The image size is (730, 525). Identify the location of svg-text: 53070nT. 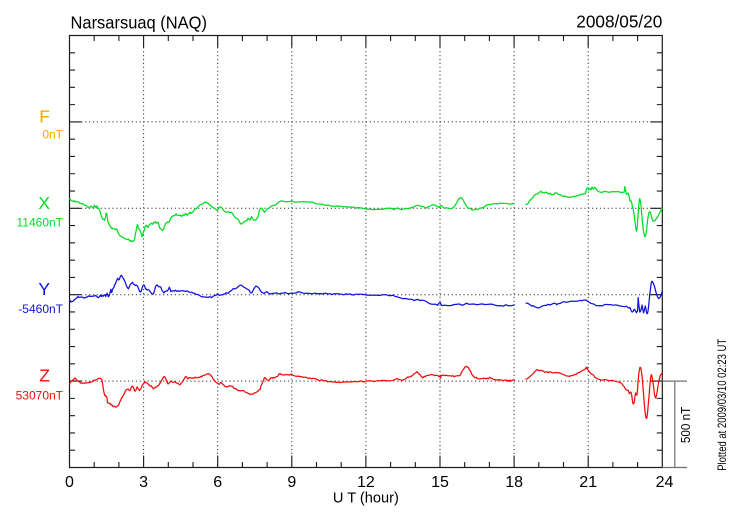
(40, 396).